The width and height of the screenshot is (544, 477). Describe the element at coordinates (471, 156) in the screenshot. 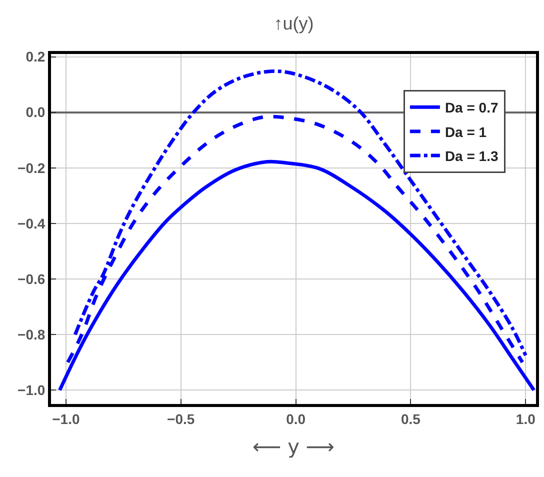

I see `legend-label: Da = 1.3` at that location.